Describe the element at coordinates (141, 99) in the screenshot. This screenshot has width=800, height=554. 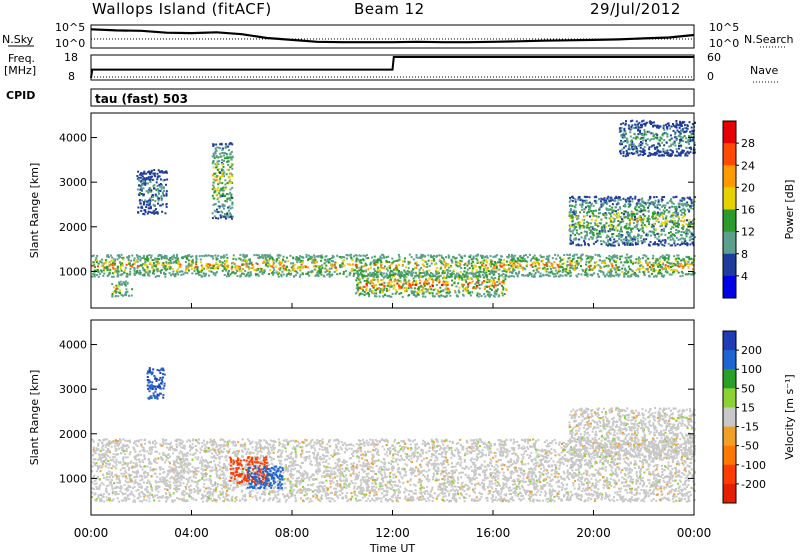
I see `cpid-value: tau (fast) 503` at that location.